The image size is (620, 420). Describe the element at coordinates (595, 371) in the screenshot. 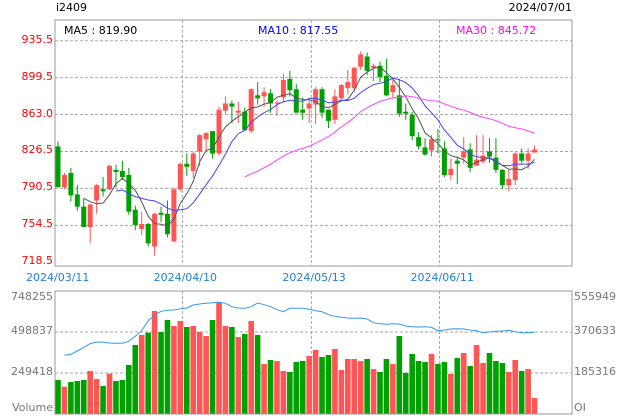

I see `oi-tick-label: 185316` at that location.